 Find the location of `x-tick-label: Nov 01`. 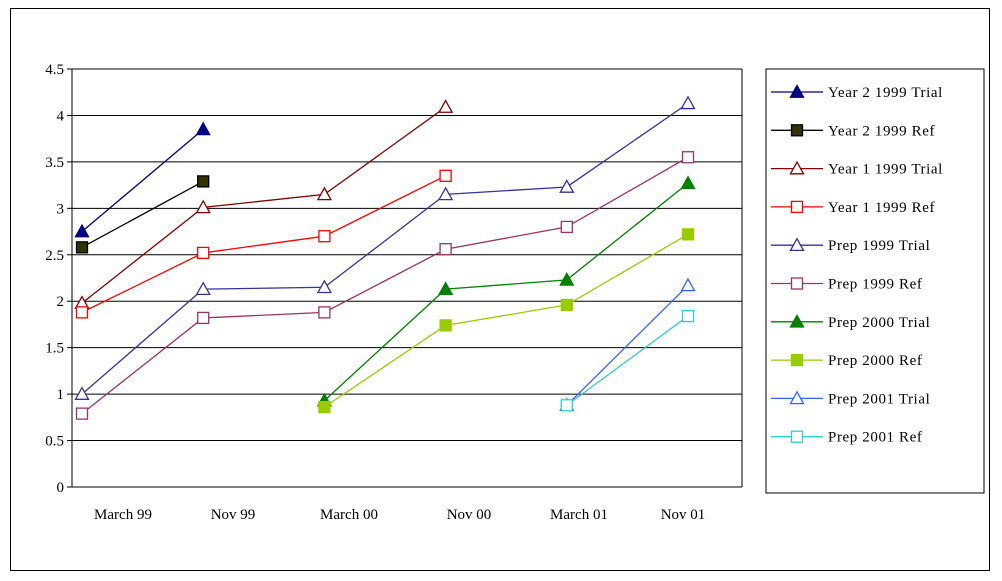

x-tick-label: Nov 01 is located at coordinates (683, 515).